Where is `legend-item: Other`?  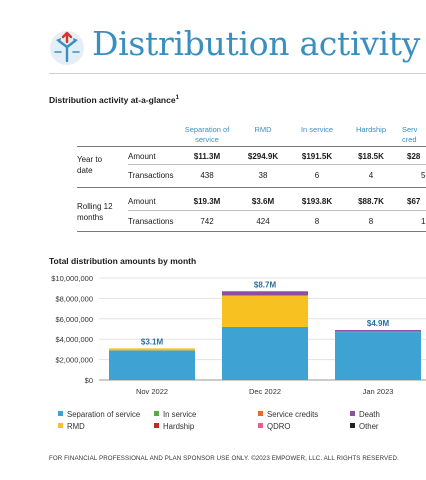
legend-item: Other is located at coordinates (364, 426).